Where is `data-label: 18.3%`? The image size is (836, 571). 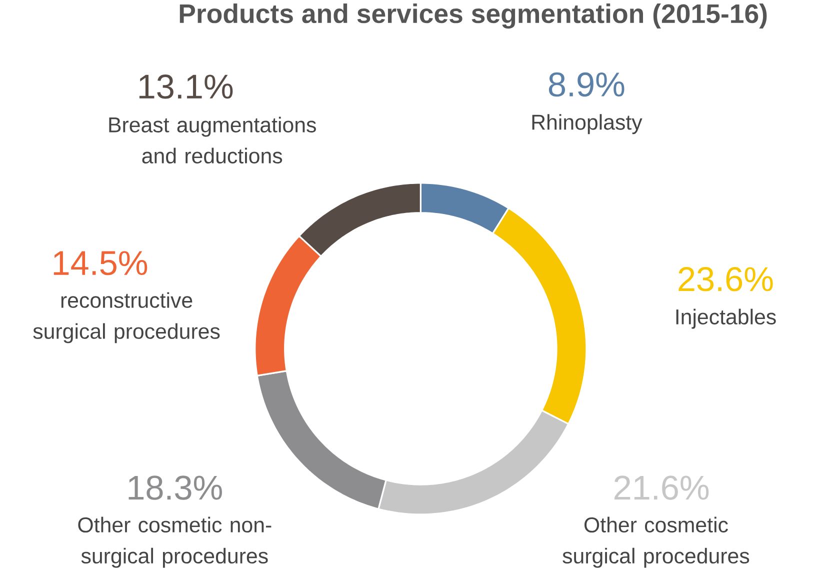 data-label: 18.3% is located at coordinates (175, 487).